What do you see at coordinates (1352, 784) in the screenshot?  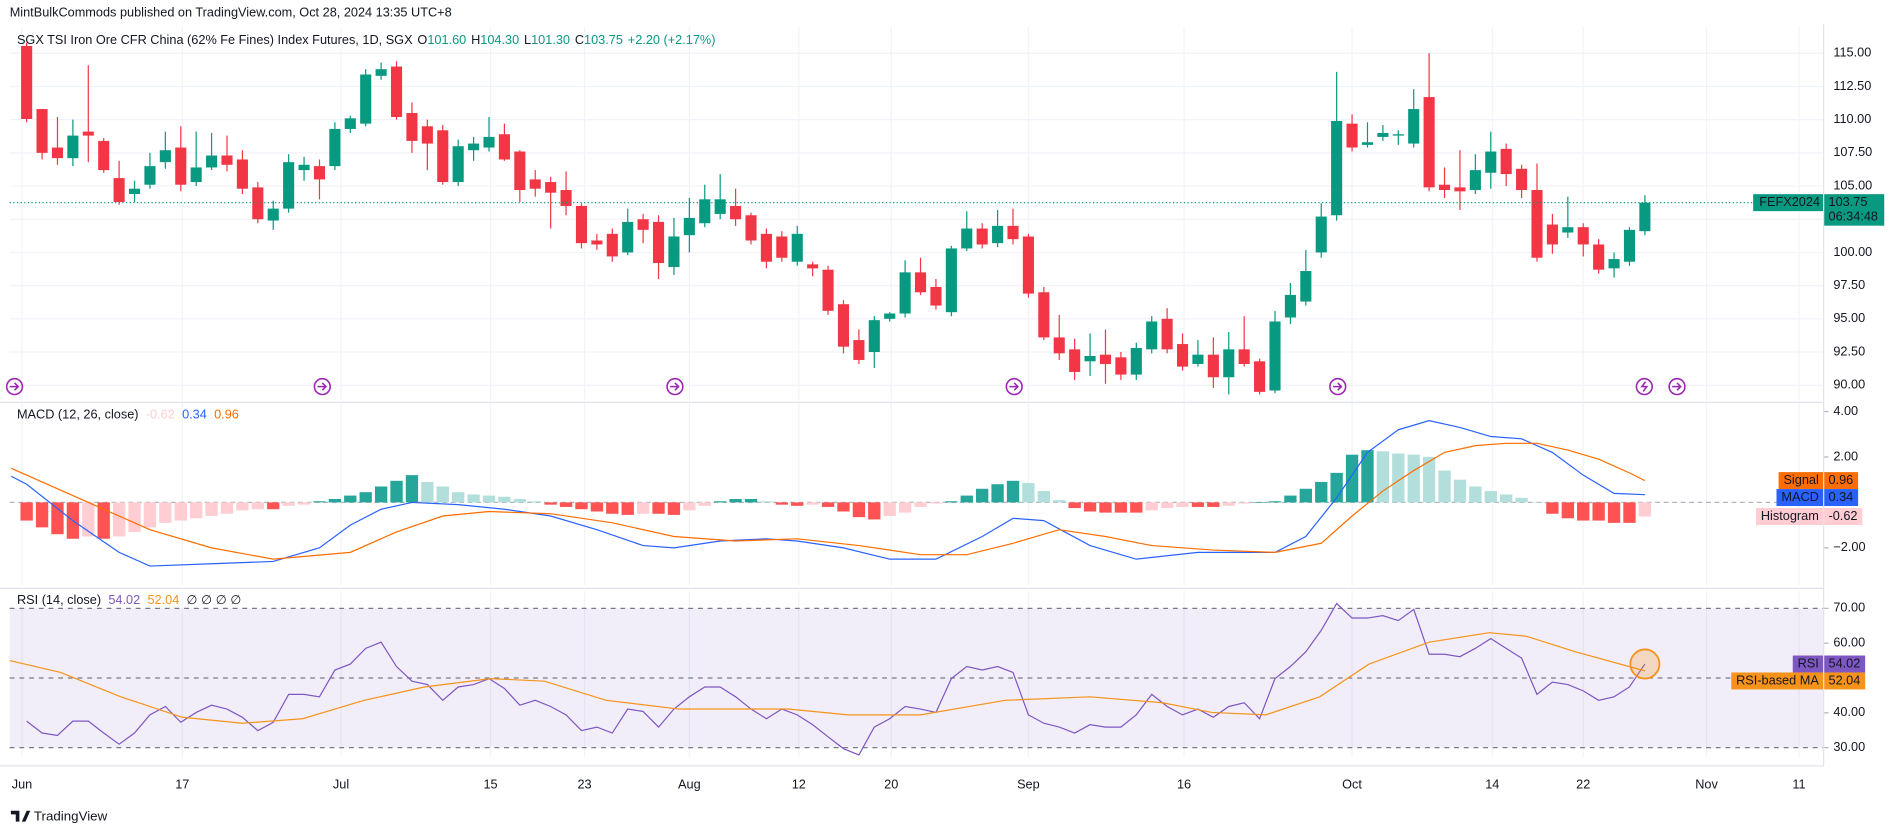 I see `x-tick-label: Oct` at bounding box center [1352, 784].